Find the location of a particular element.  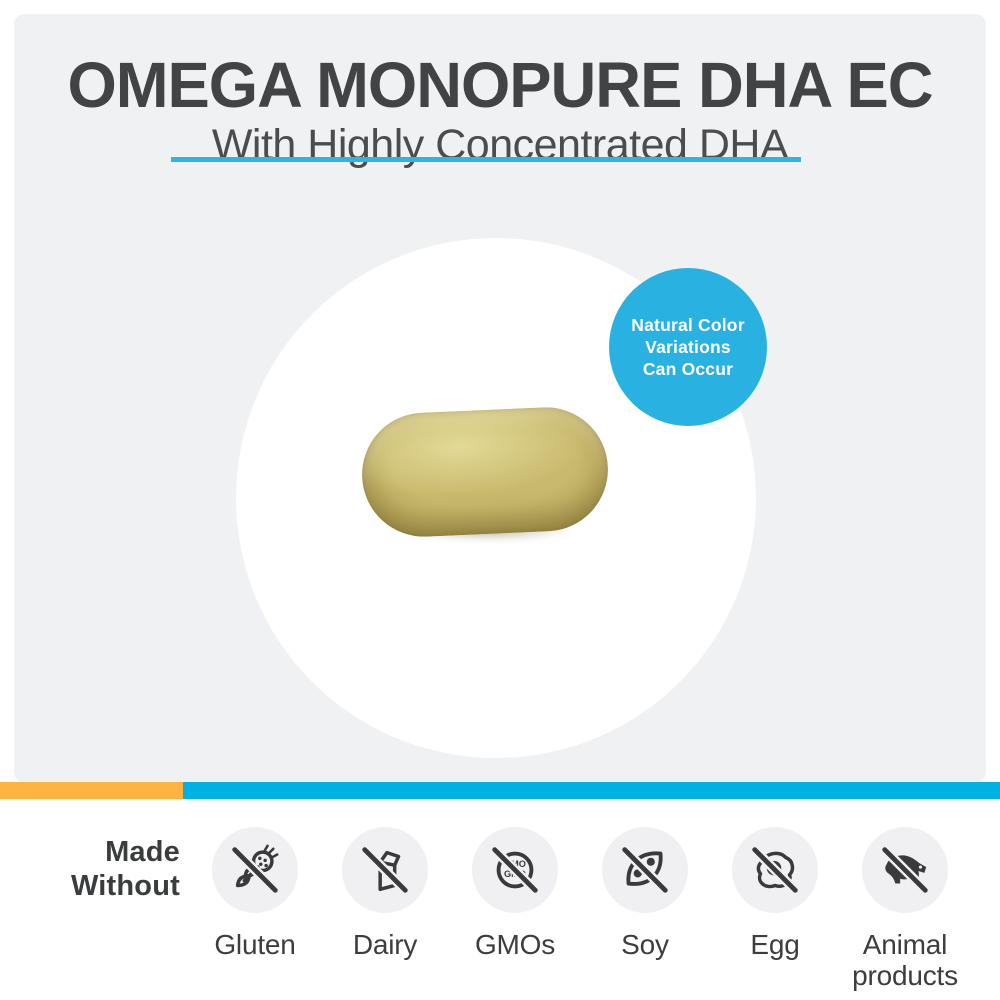

no-gluten-icon is located at coordinates (255, 870).